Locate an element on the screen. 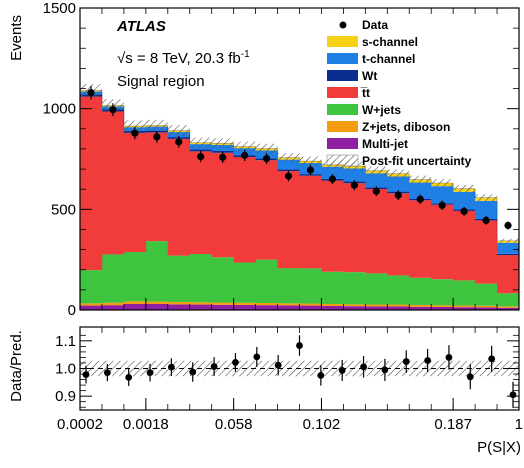  experiment-label: ATLAS is located at coordinates (141, 26).